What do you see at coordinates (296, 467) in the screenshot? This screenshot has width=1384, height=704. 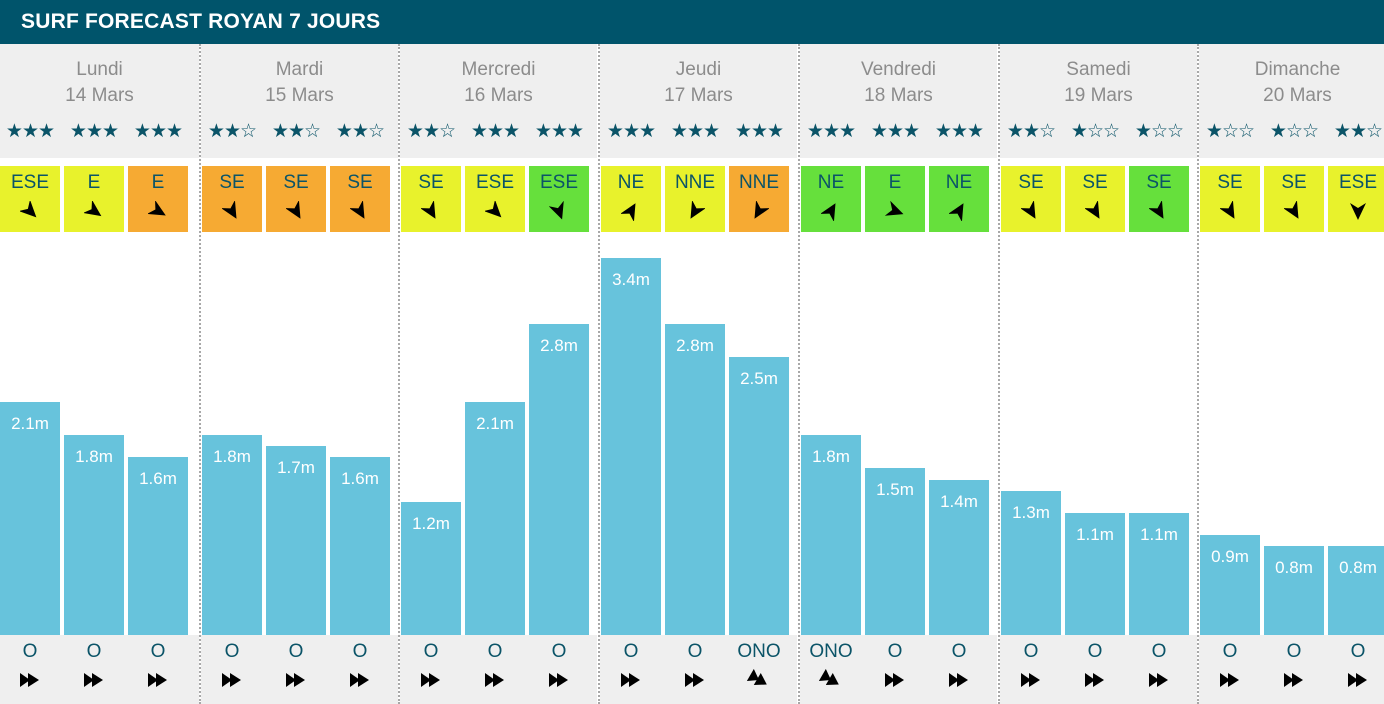 I see `wave-height-label: 1.7m` at bounding box center [296, 467].